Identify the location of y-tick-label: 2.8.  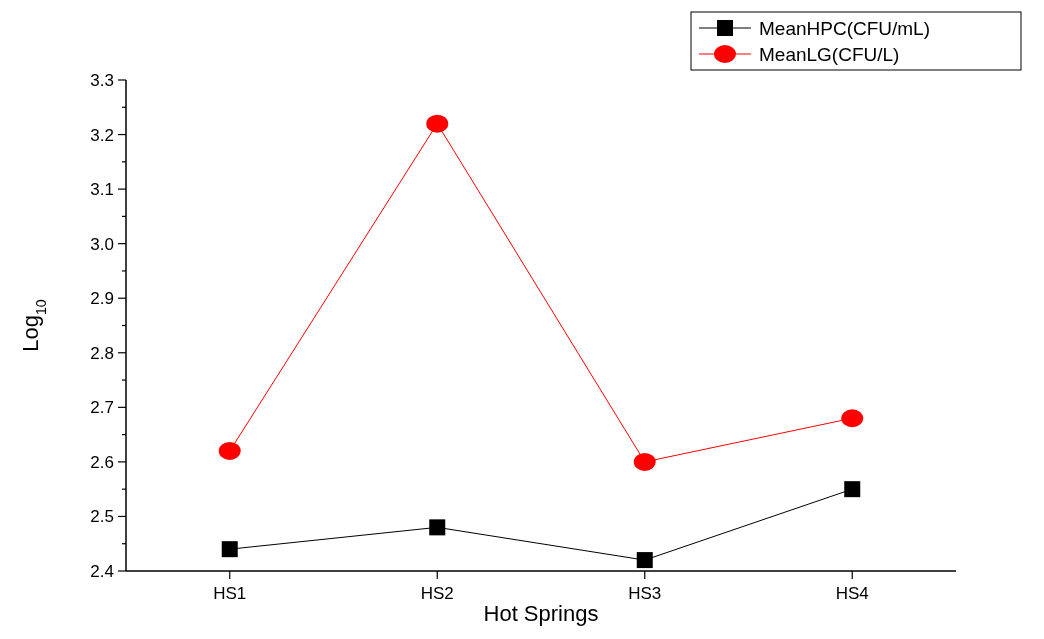
(102, 353).